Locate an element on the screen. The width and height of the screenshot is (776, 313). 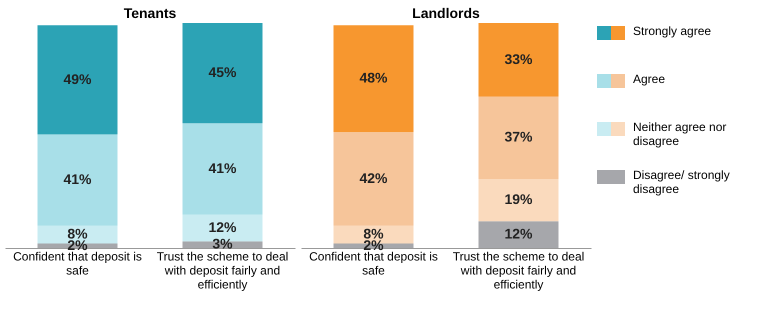
data-label: 19% is located at coordinates (519, 199).